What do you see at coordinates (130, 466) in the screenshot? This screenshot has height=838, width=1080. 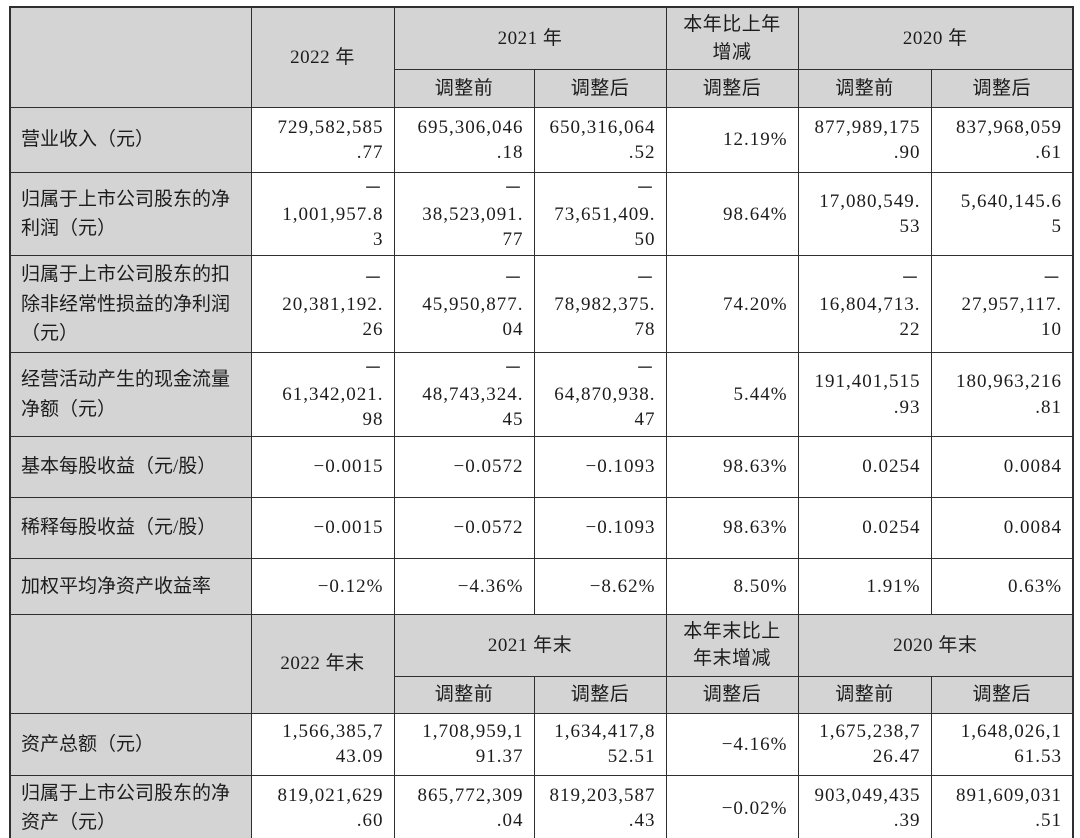 I see `row-label: 基本每股收益（元/股）` at bounding box center [130, 466].